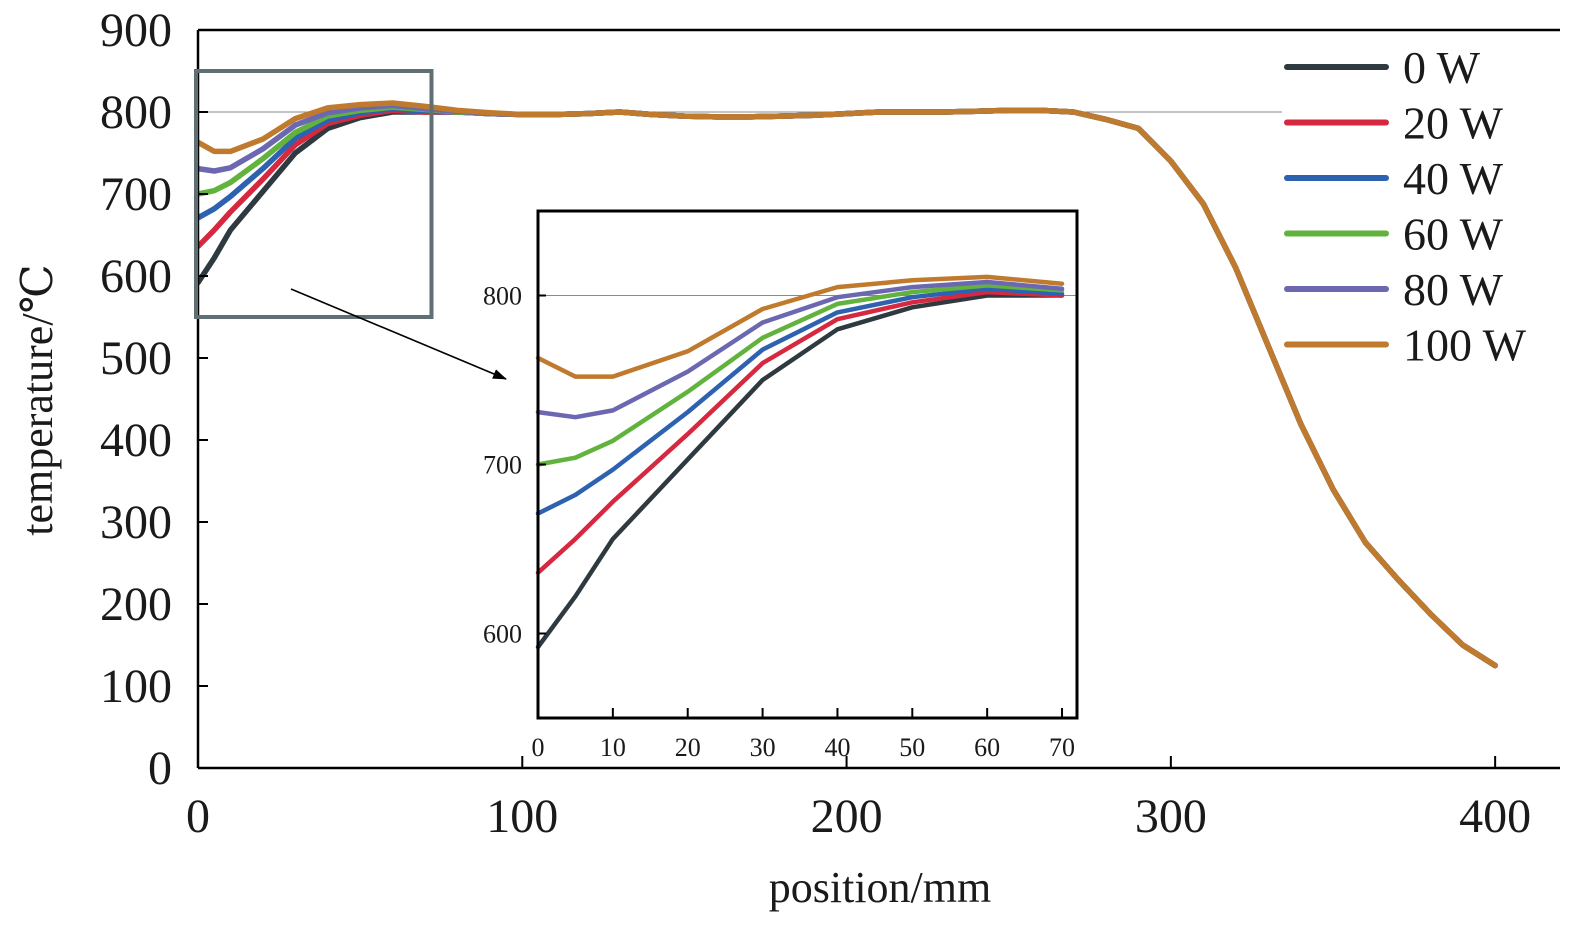  Describe the element at coordinates (688, 747) in the screenshot. I see `inset-x-tick-label: 20` at that location.